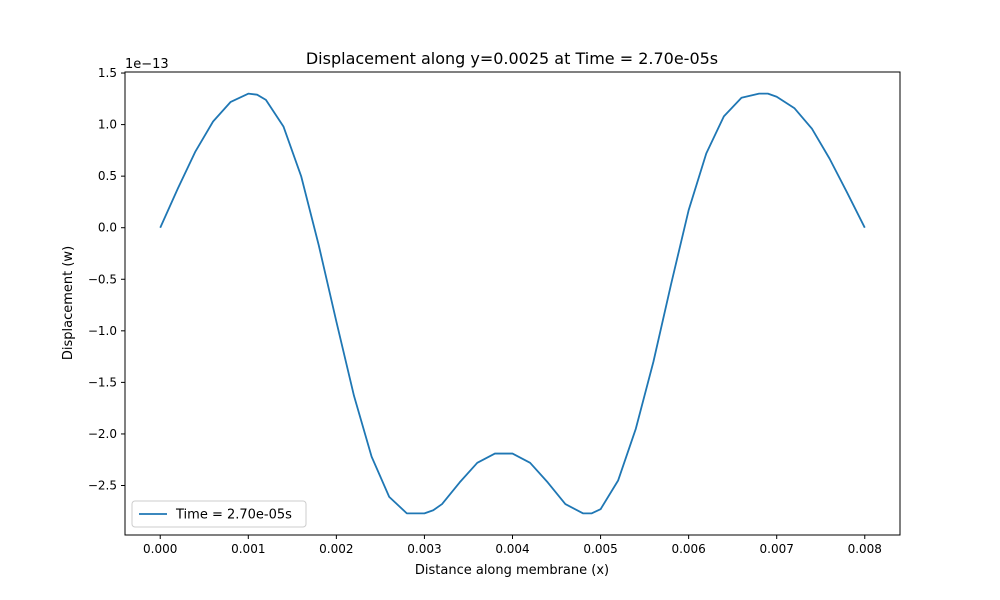 The height and width of the screenshot is (600, 1000). What do you see at coordinates (102, 434) in the screenshot?
I see `y-tick-label: −2.0` at bounding box center [102, 434].